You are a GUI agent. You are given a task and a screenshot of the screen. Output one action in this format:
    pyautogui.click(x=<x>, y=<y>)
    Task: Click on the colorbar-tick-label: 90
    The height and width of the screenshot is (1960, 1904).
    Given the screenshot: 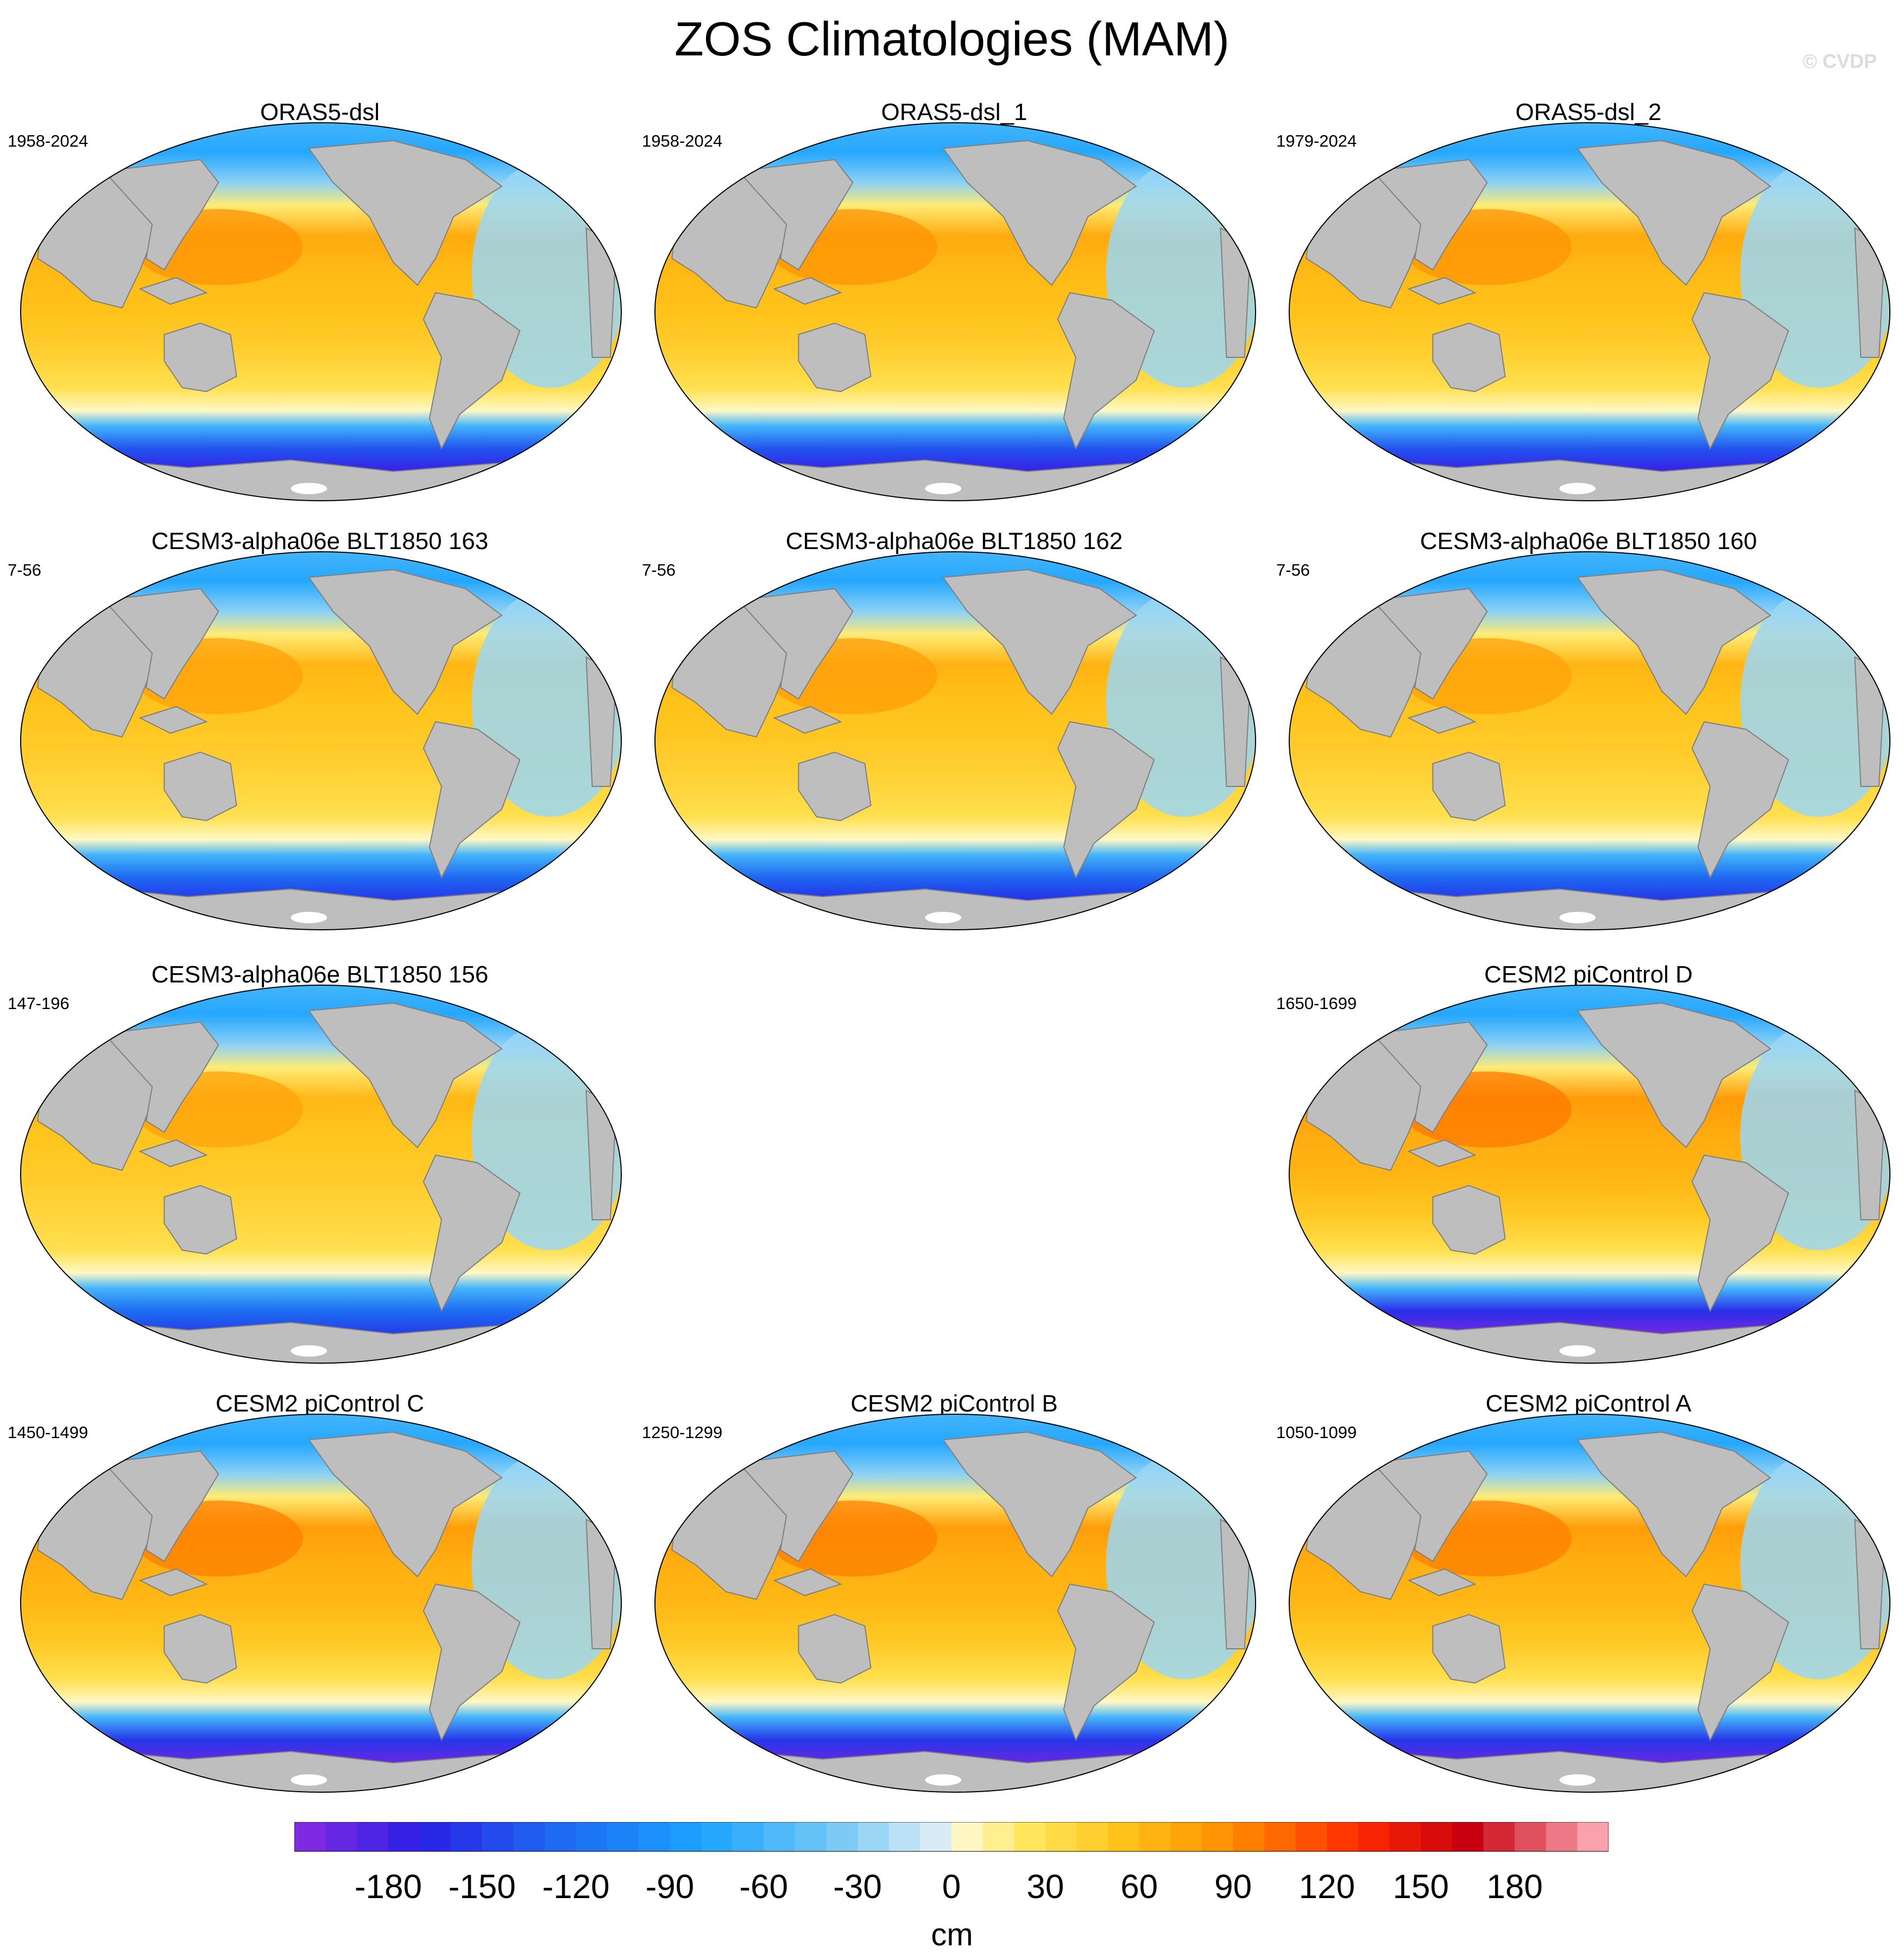 What is the action you would take?
    pyautogui.click(x=1233, y=1887)
    